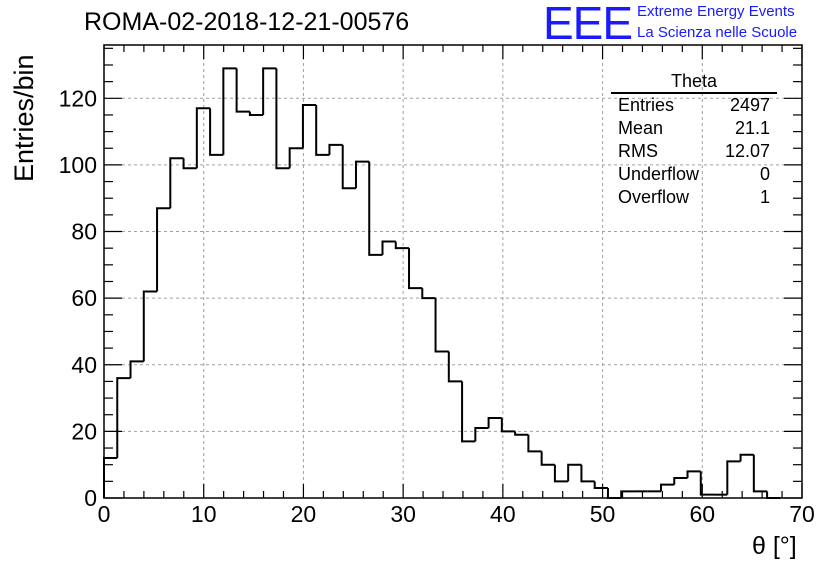  I want to click on x-tick-label: 70, so click(802, 514).